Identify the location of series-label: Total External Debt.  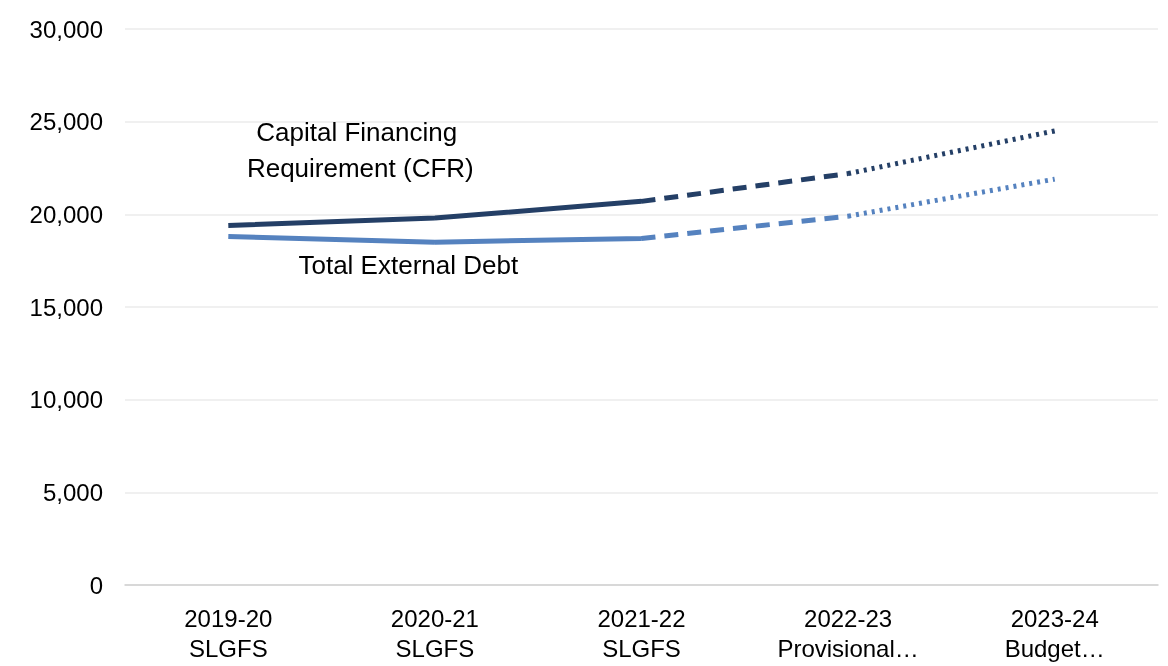
(408, 264).